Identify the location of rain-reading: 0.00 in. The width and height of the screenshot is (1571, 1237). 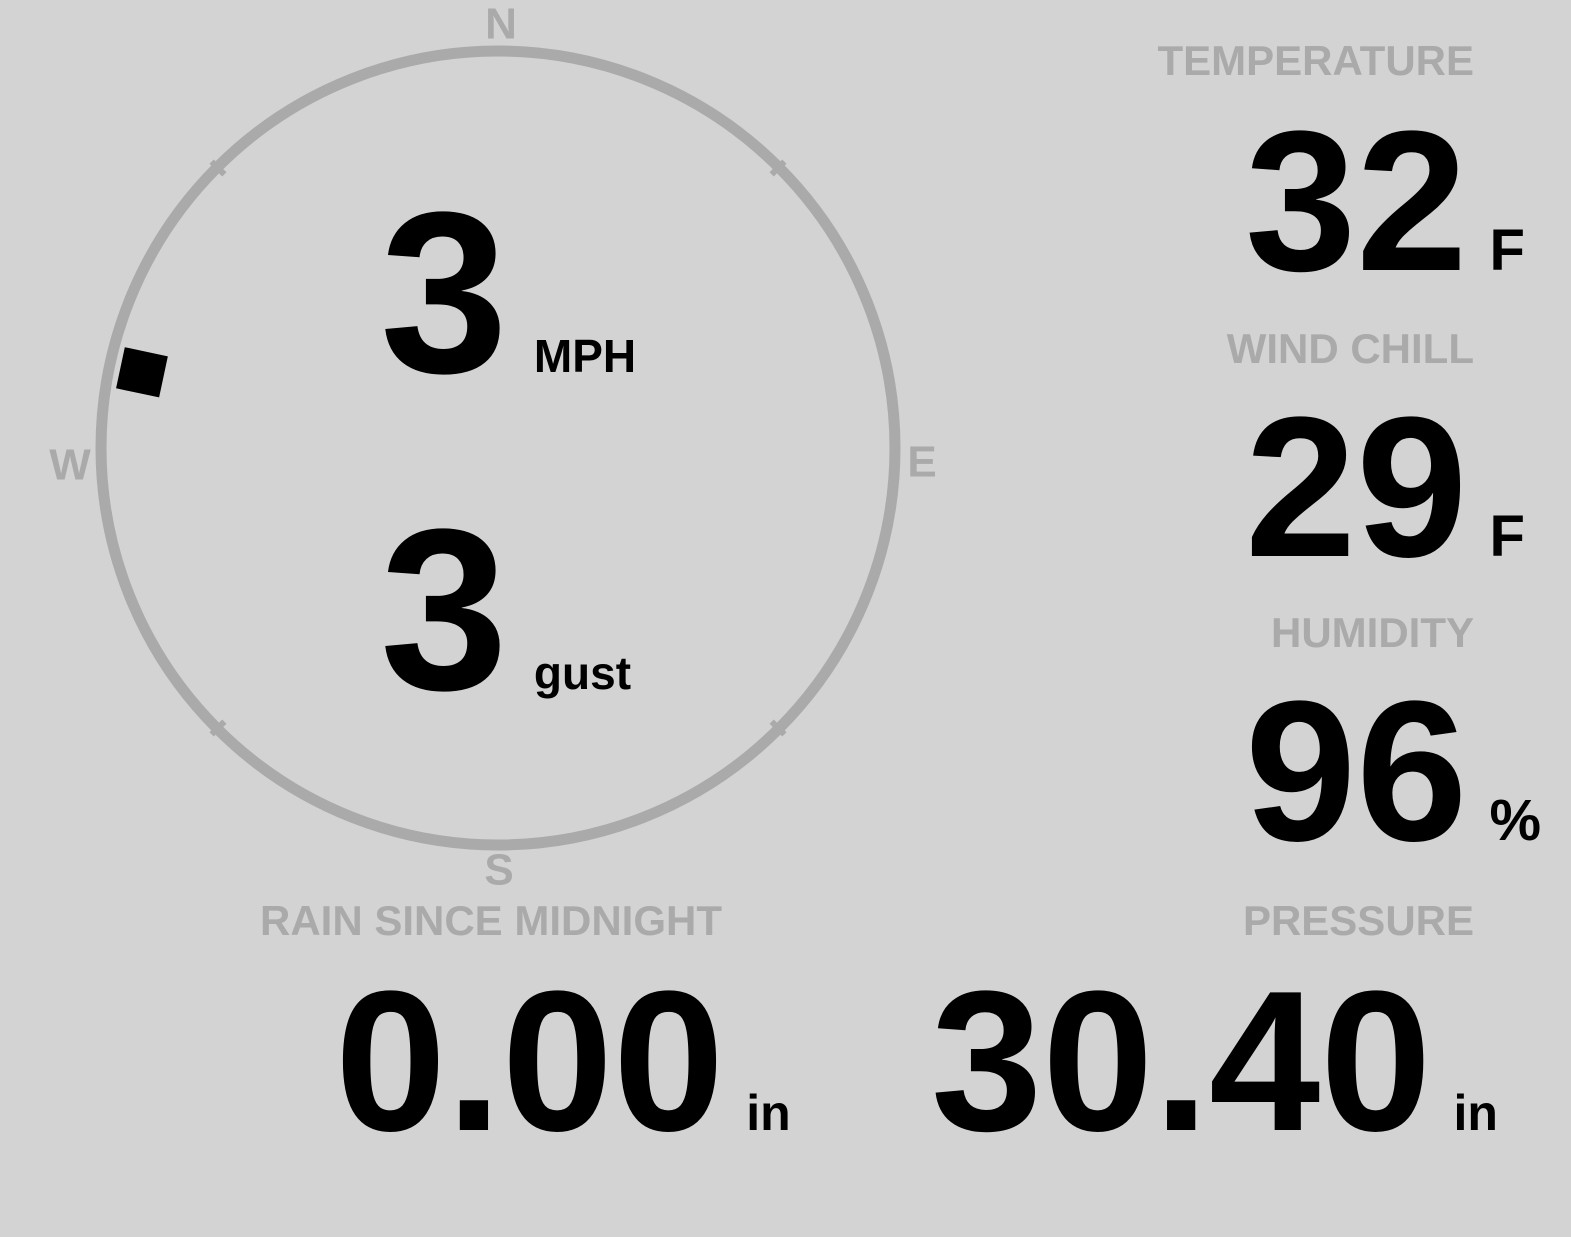
(563, 1062).